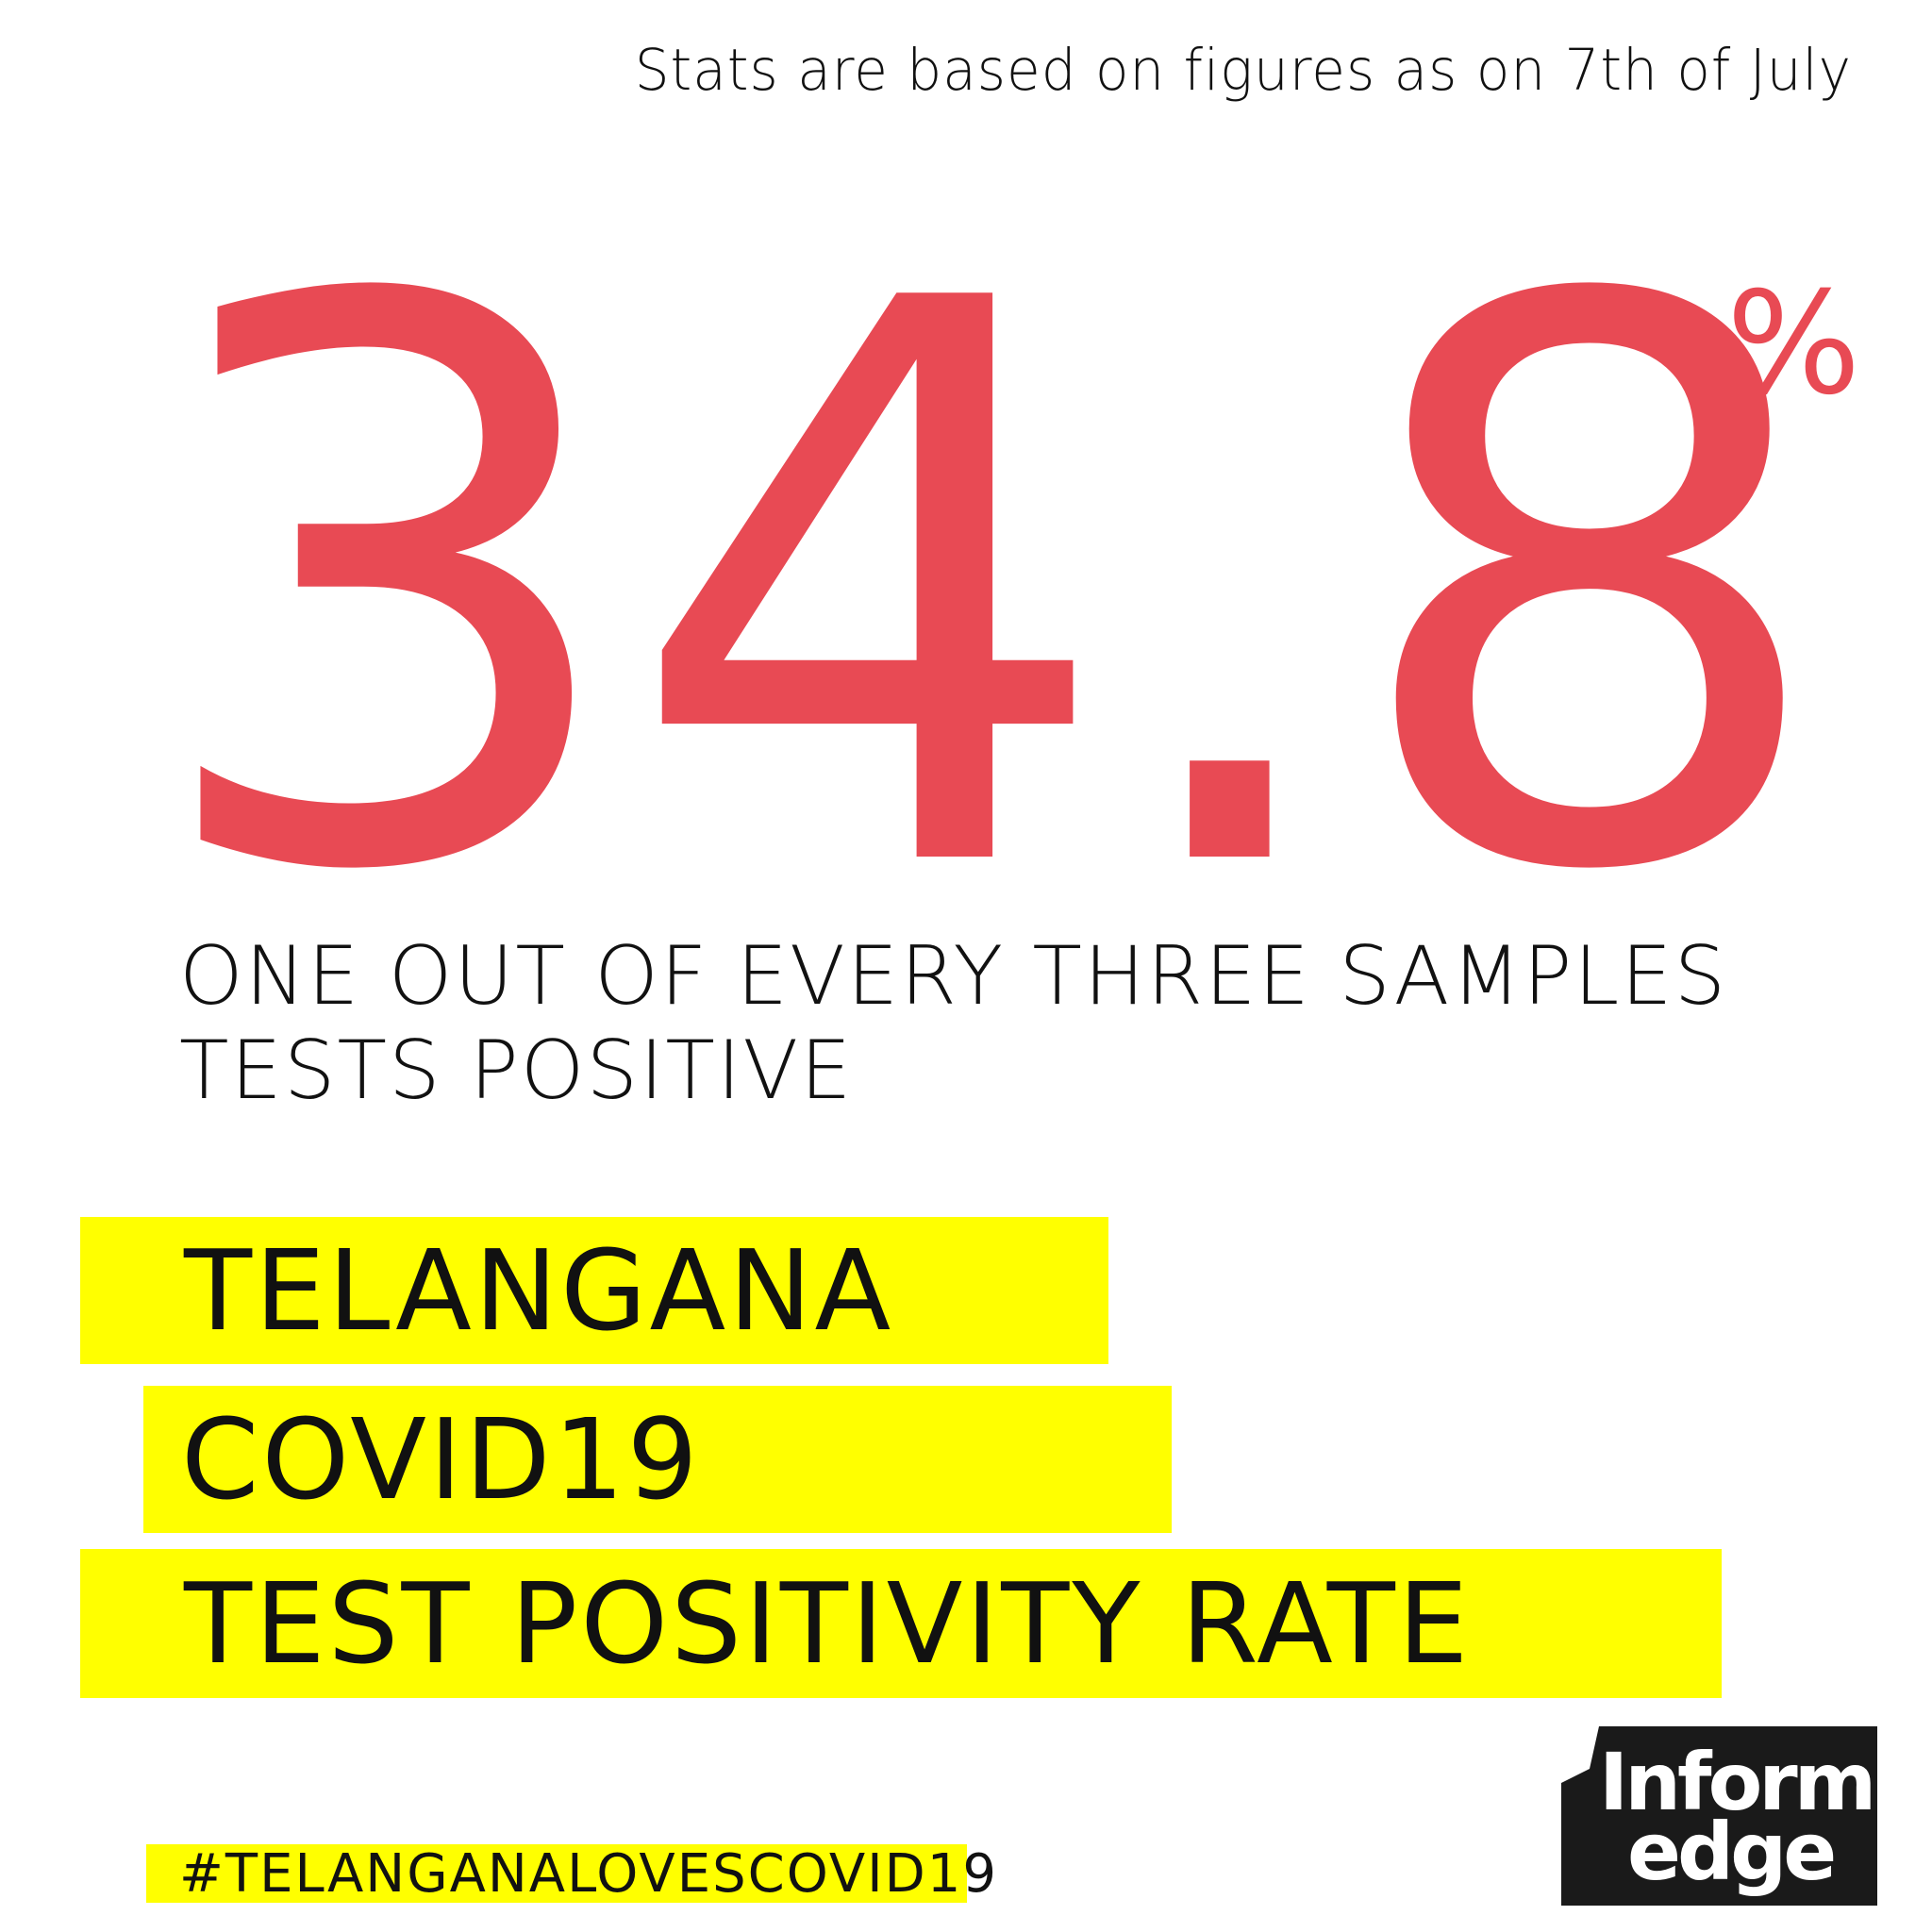 This screenshot has height=1932, width=1932. Describe the element at coordinates (953, 976) in the screenshot. I see `subtitle-line-1: ONE OUT OF EVERY THREE SAMPLES` at that location.